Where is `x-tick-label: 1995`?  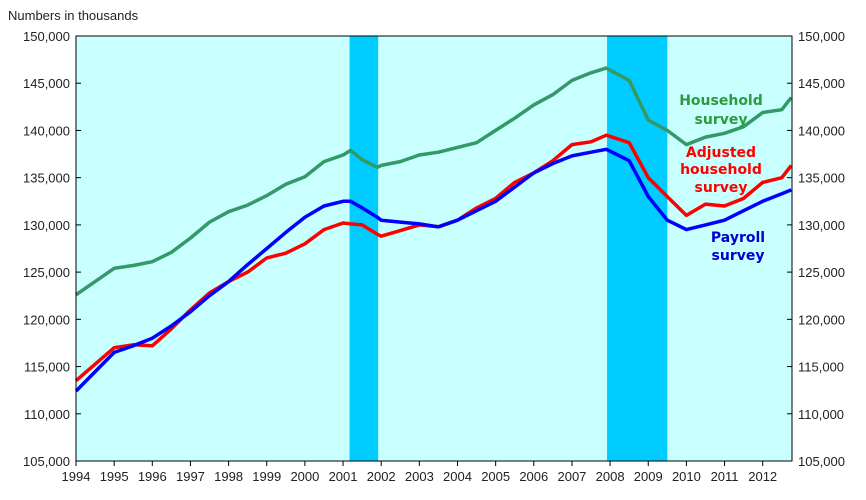 x-tick-label: 1995 is located at coordinates (114, 476).